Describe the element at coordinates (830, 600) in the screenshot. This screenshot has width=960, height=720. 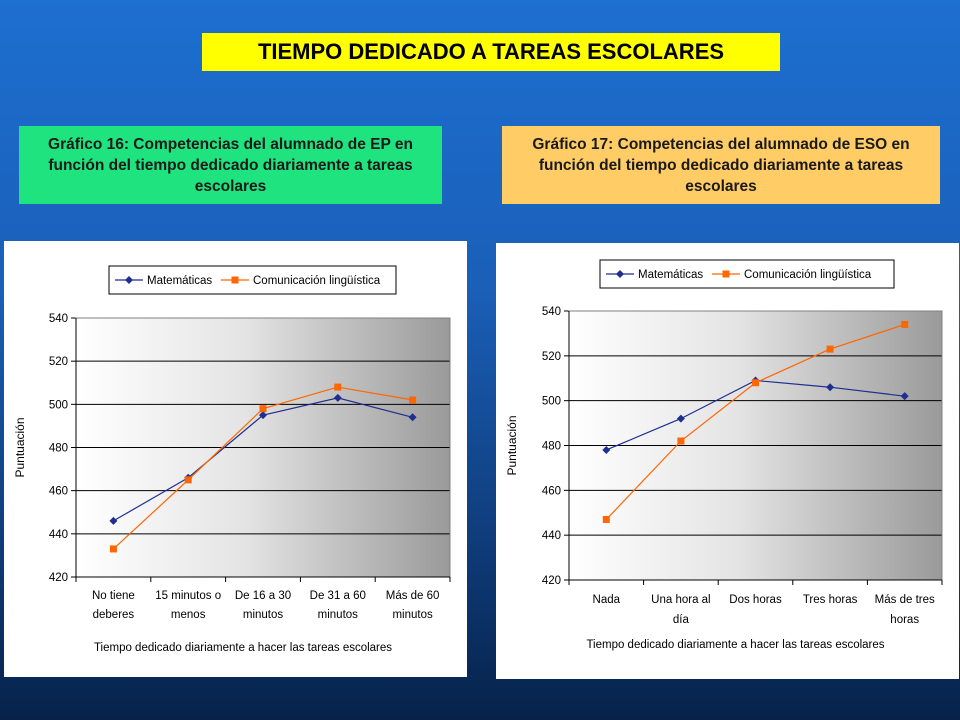
I see `x-tick-label: Tres horas` at that location.